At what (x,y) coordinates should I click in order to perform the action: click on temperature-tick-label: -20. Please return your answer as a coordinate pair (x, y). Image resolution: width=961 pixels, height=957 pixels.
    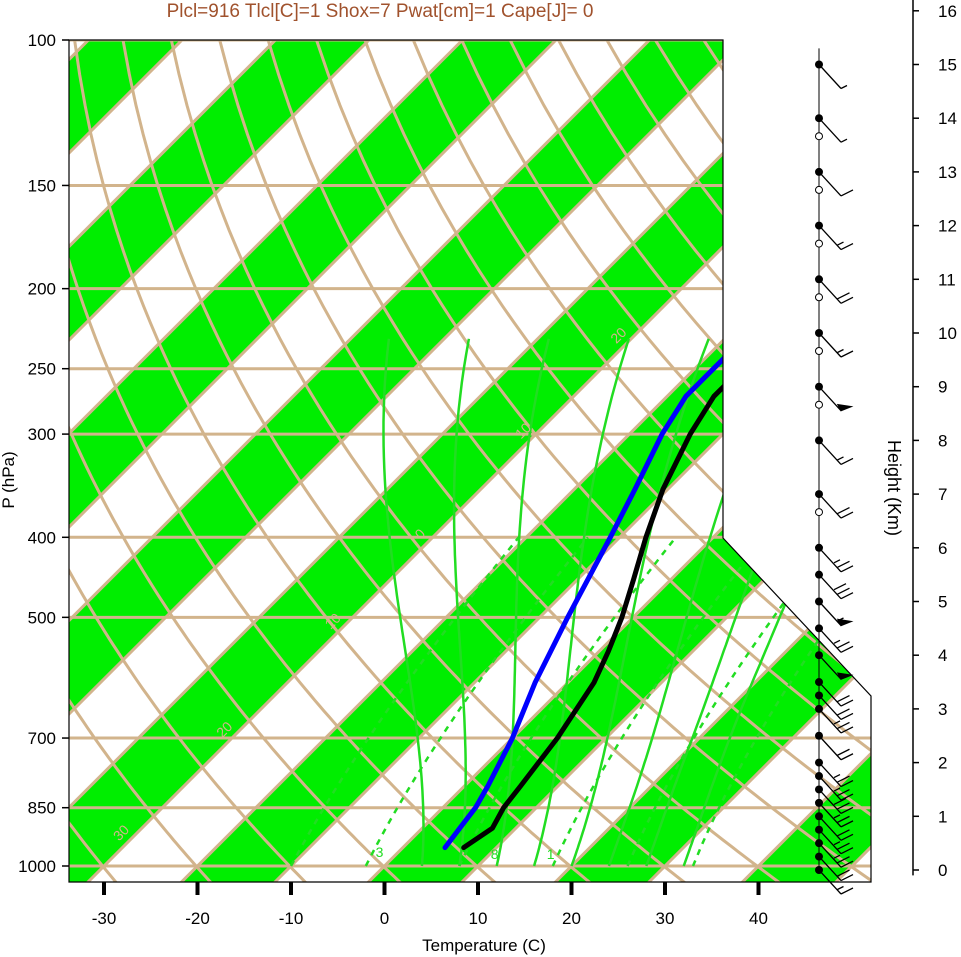
    Looking at the image, I should click on (197, 918).